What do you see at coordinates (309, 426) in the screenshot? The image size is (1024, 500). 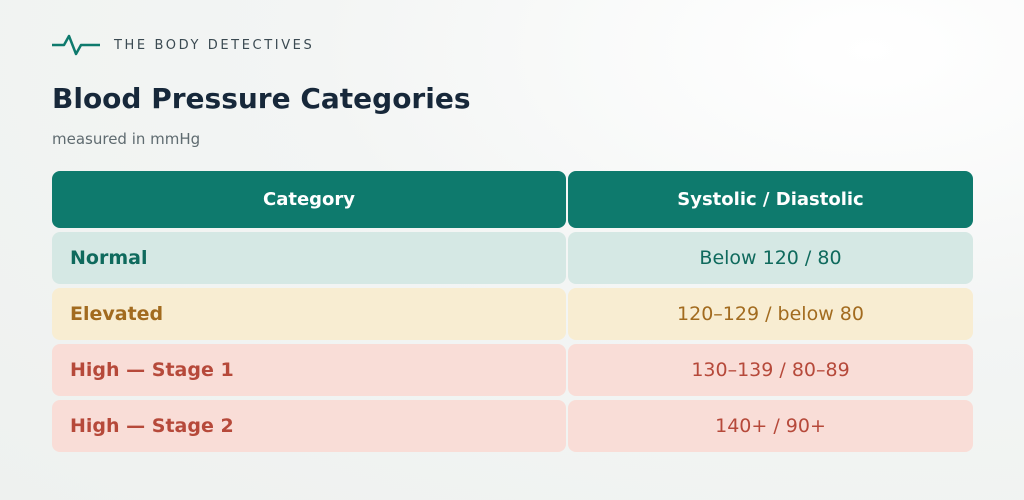 I see `category-cell: High — Stage 2` at bounding box center [309, 426].